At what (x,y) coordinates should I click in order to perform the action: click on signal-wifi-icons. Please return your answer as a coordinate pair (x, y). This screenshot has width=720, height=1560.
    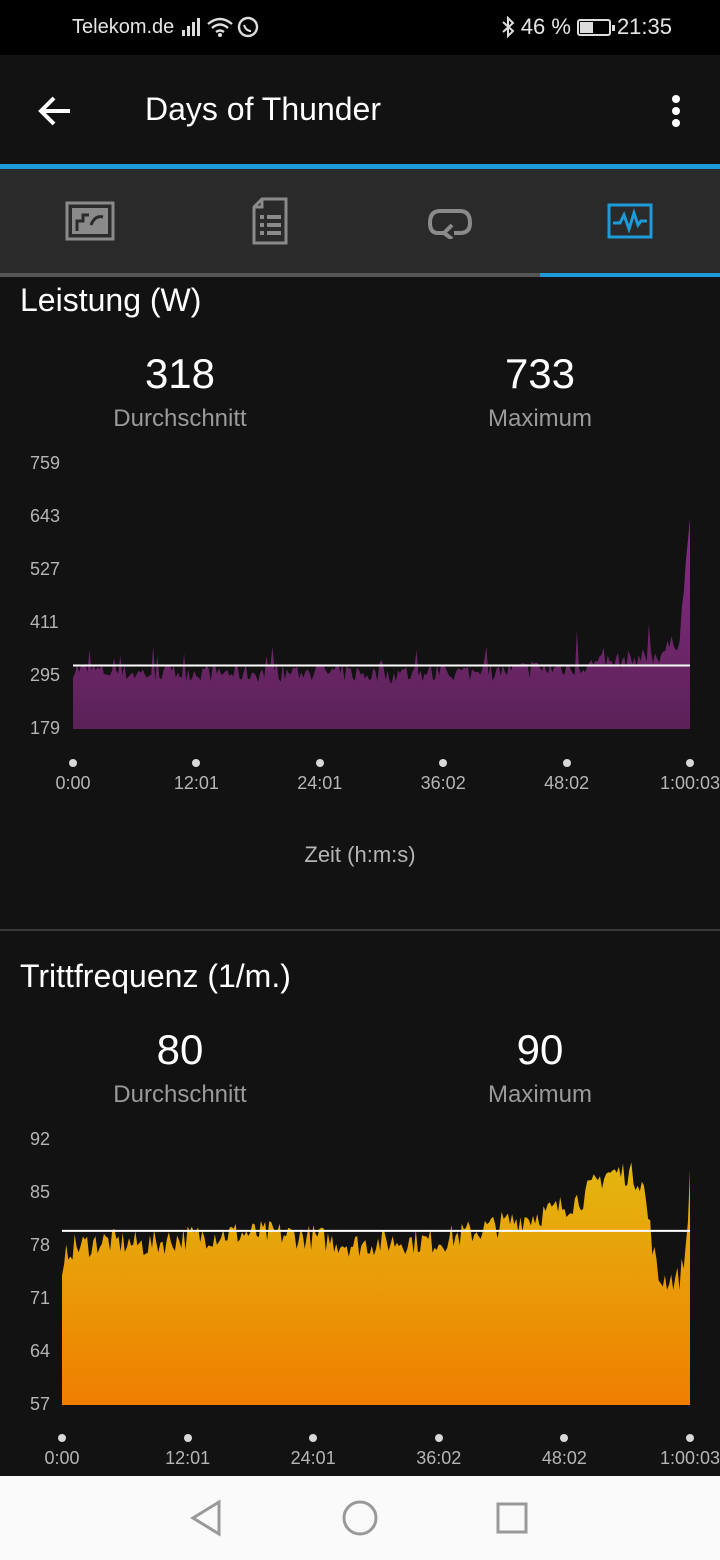
    Looking at the image, I should click on (221, 30).